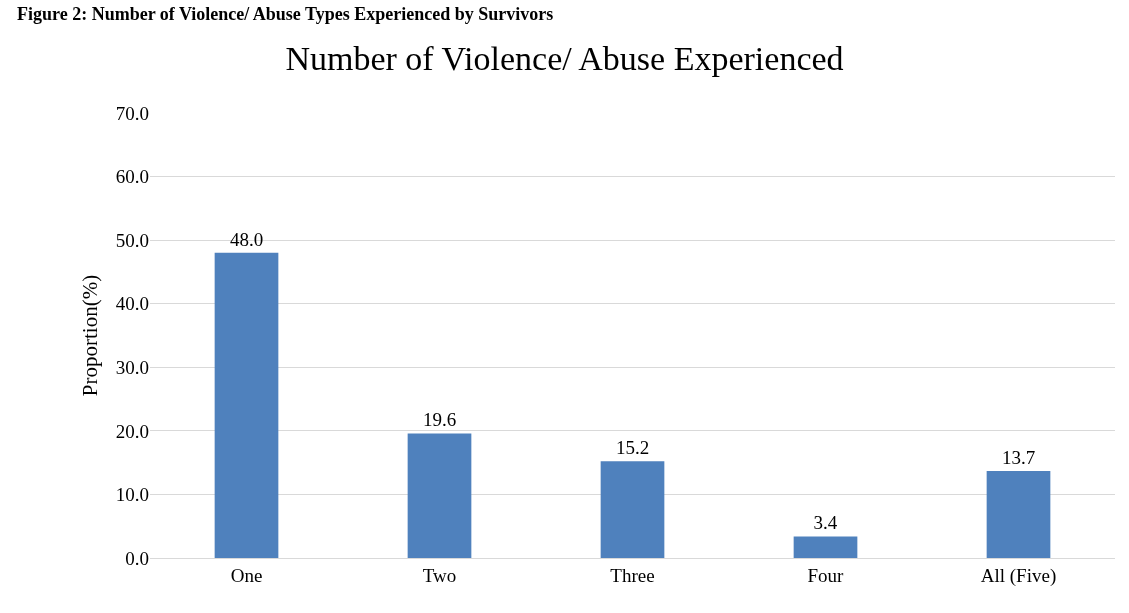 The width and height of the screenshot is (1129, 613). I want to click on y-tick-label: 50.0, so click(132, 240).